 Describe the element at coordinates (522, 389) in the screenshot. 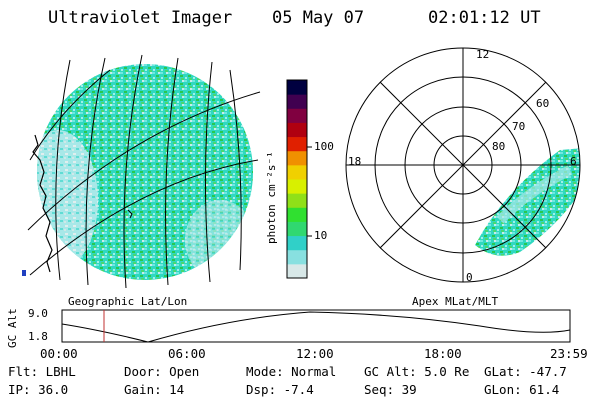

I see `glon-info: GLon: 61.4` at that location.